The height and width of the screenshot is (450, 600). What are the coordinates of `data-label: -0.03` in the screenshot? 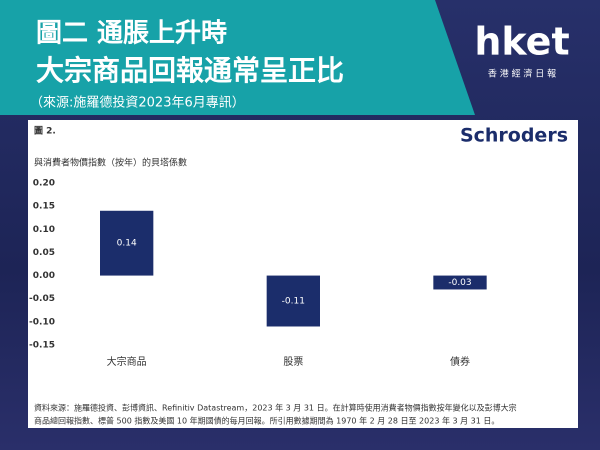 It's located at (459, 283).